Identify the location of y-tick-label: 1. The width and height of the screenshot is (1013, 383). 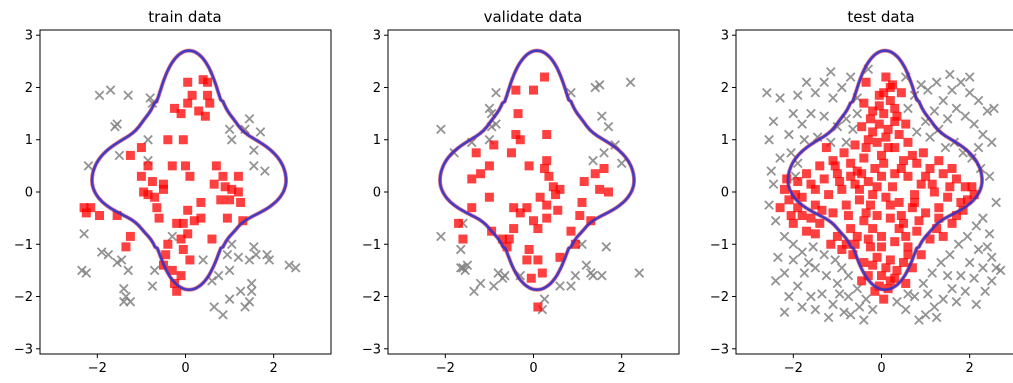
(29, 140).